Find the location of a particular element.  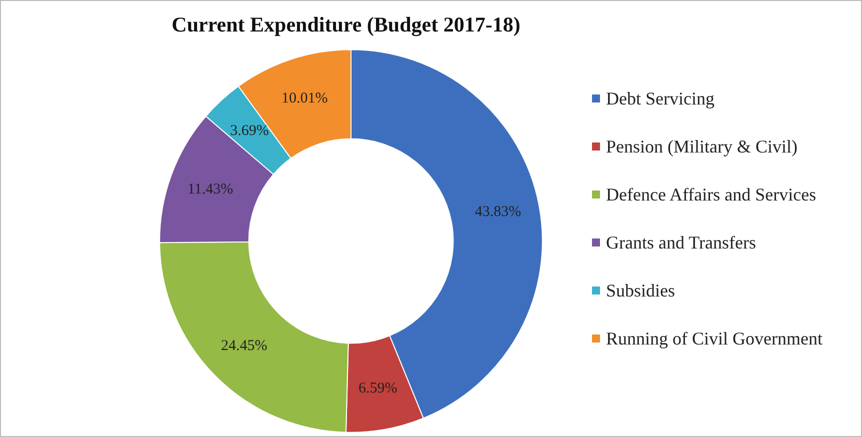

legend-label: Debt Servicing is located at coordinates (660, 98).